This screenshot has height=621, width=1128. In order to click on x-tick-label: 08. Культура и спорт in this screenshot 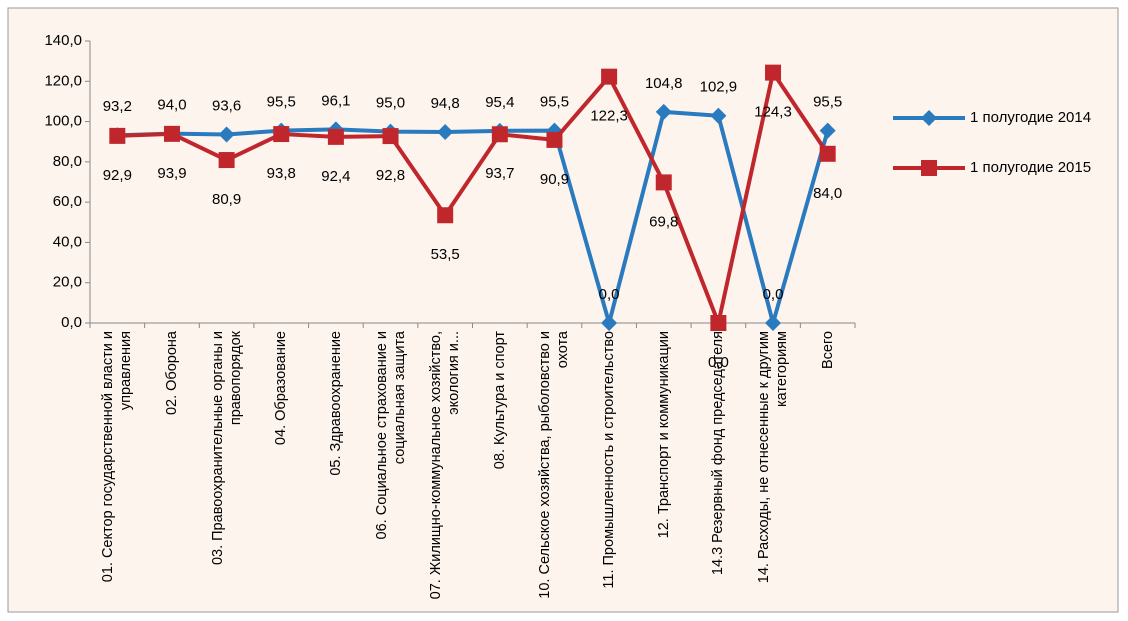, I will do `click(499, 400)`.